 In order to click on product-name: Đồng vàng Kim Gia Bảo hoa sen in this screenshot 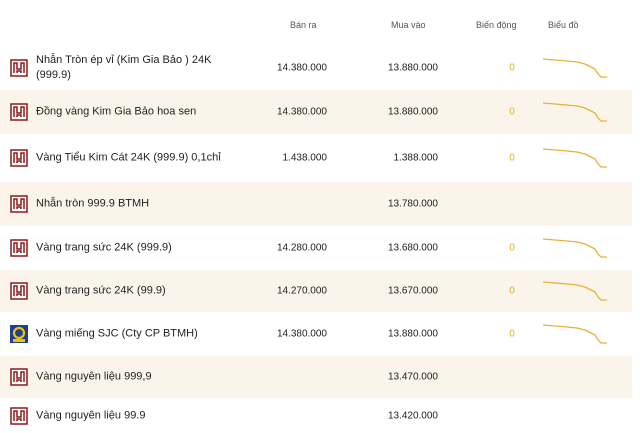, I will do `click(116, 111)`.